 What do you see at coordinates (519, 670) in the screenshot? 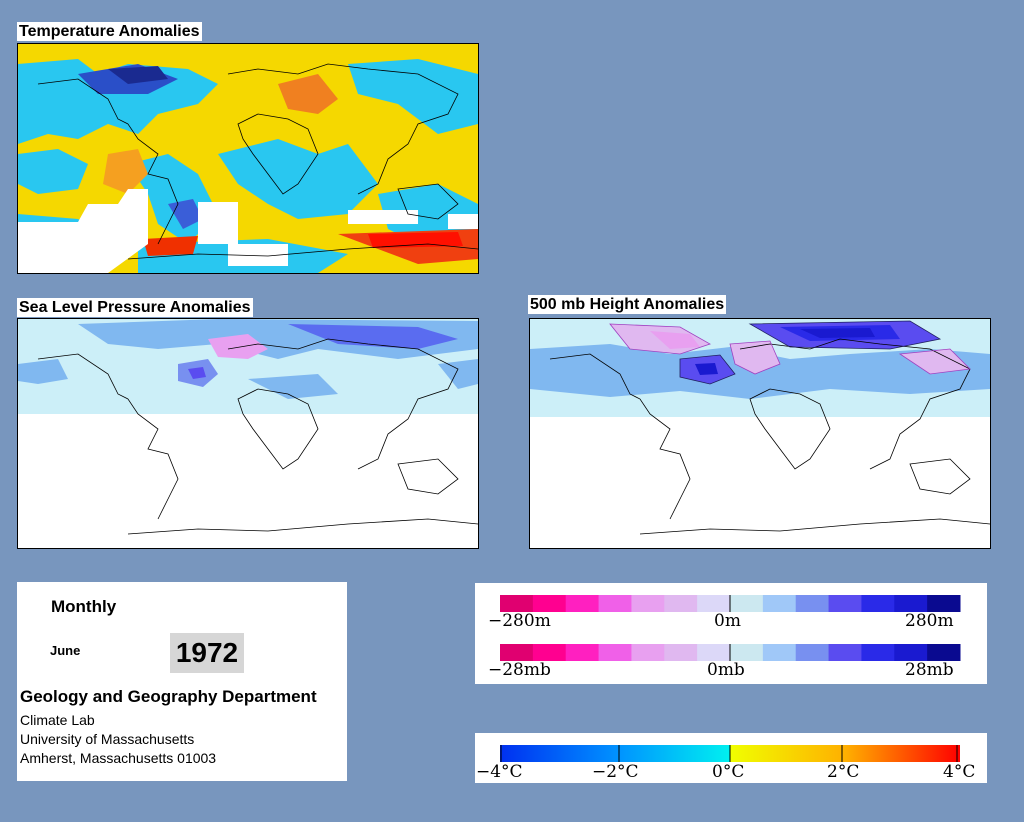
I see `pressure-legend-left: −28mb` at bounding box center [519, 670].